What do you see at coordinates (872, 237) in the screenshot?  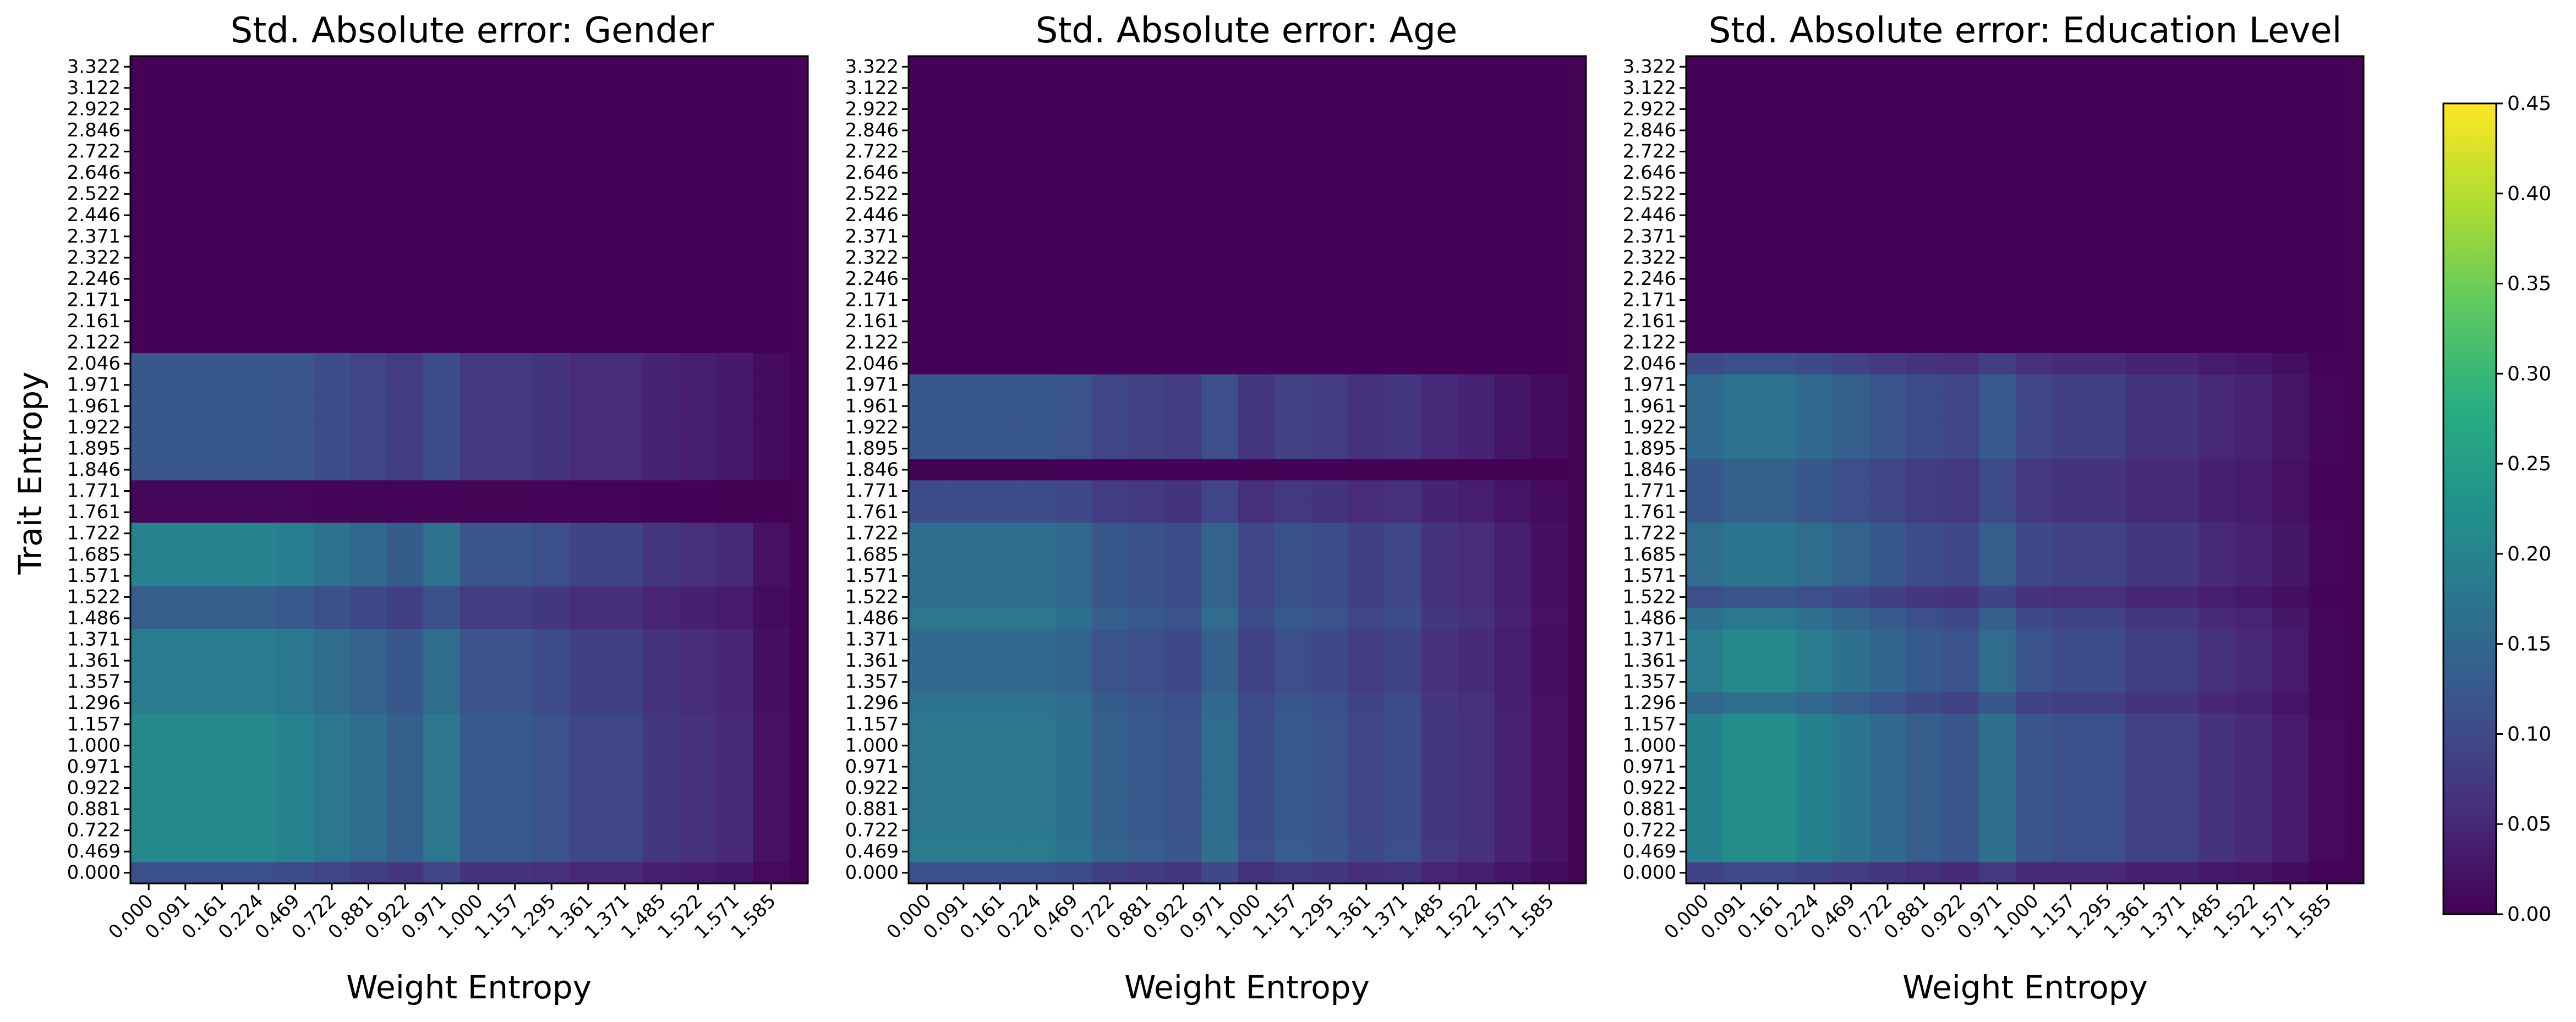 I see `y-tick-label: 2.371` at bounding box center [872, 237].